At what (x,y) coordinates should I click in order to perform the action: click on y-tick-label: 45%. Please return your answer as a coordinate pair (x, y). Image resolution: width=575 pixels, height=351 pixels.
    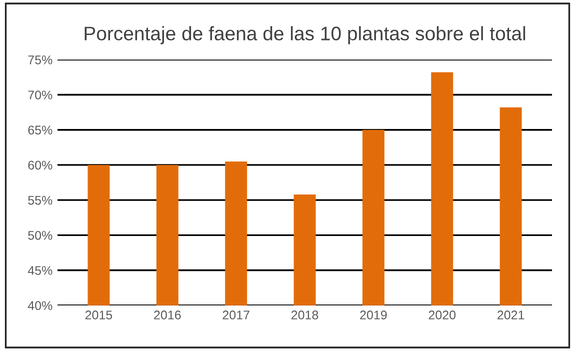
    Looking at the image, I should click on (40, 270).